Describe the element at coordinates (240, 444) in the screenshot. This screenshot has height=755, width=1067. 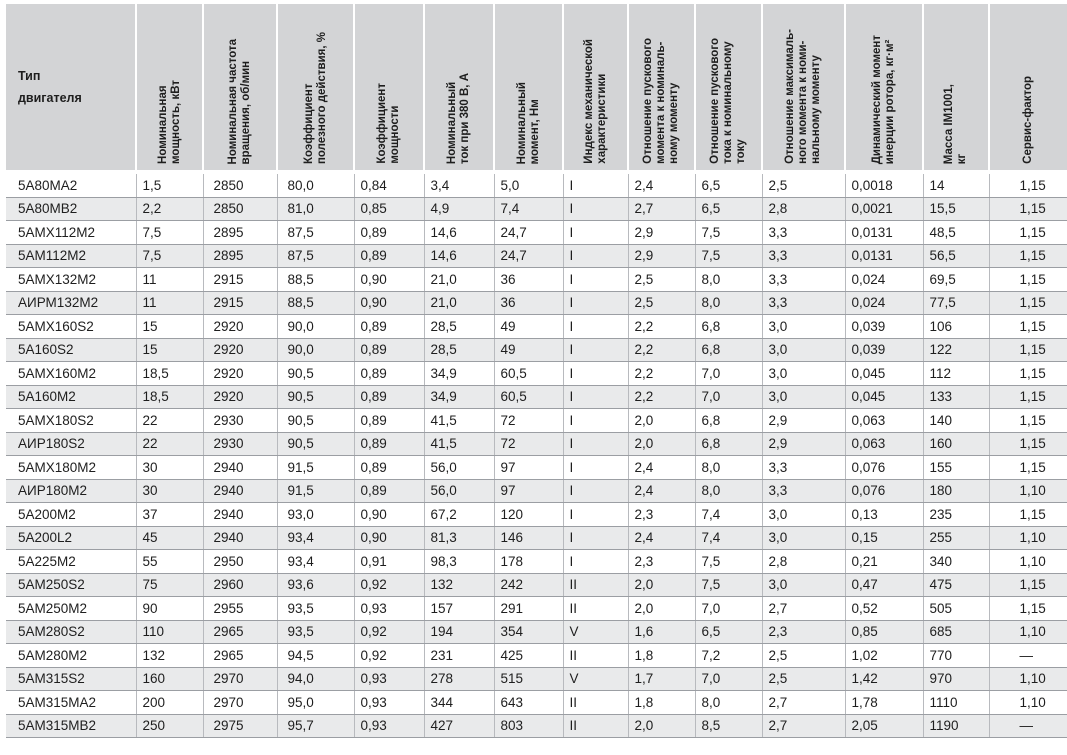
I see `cell-speed: 2930` at that location.